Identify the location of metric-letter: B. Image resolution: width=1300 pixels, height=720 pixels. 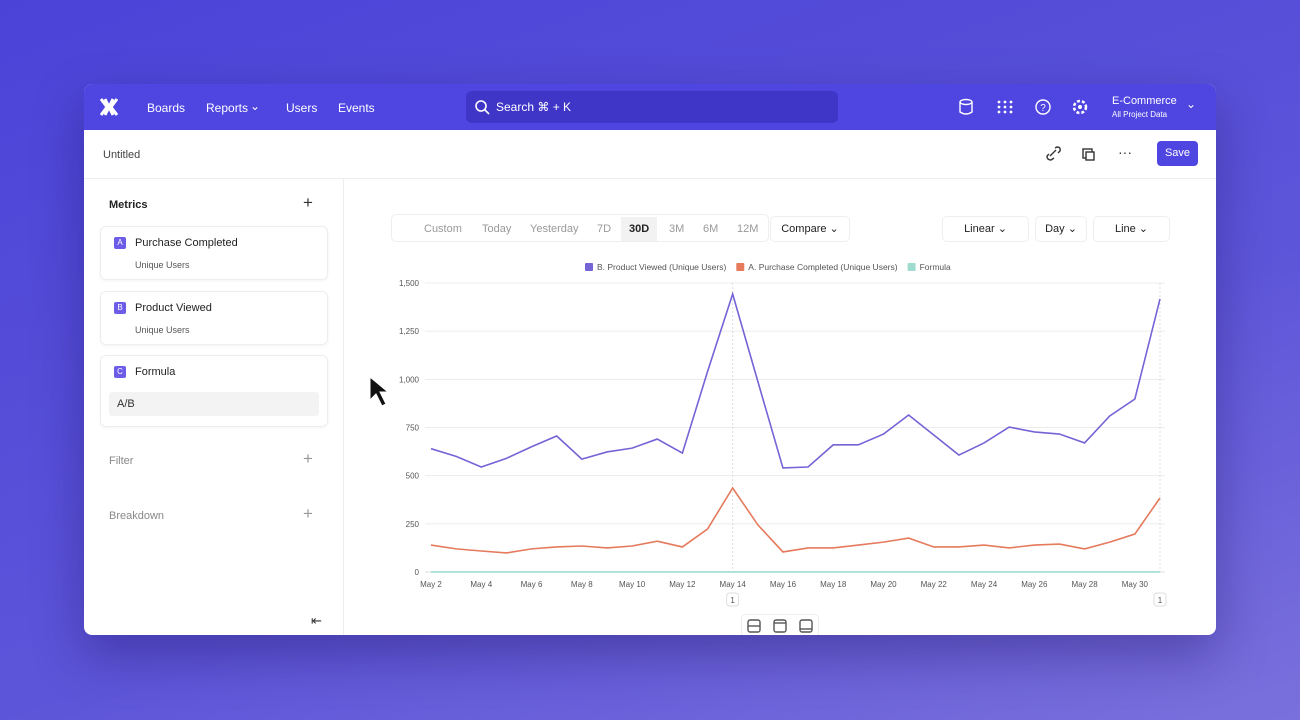
(120, 308).